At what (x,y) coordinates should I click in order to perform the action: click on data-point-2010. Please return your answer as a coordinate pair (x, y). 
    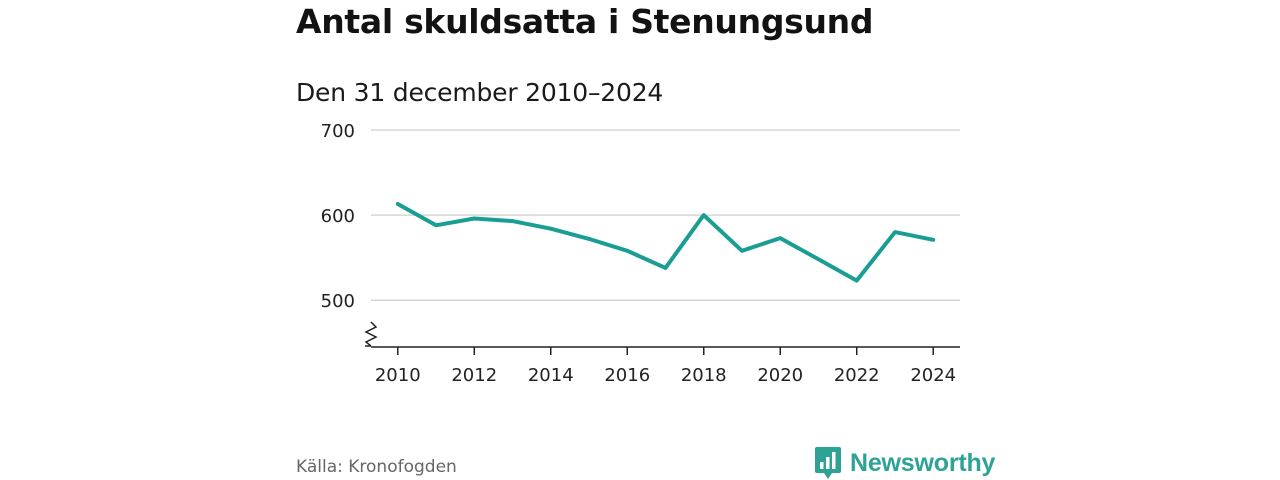
    Looking at the image, I should click on (398, 204).